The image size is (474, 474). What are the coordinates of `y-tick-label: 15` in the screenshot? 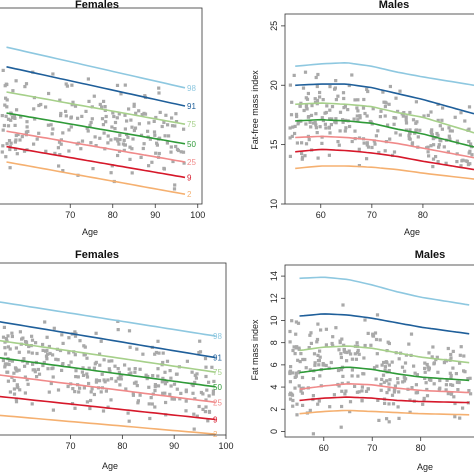 It's located at (274, 145).